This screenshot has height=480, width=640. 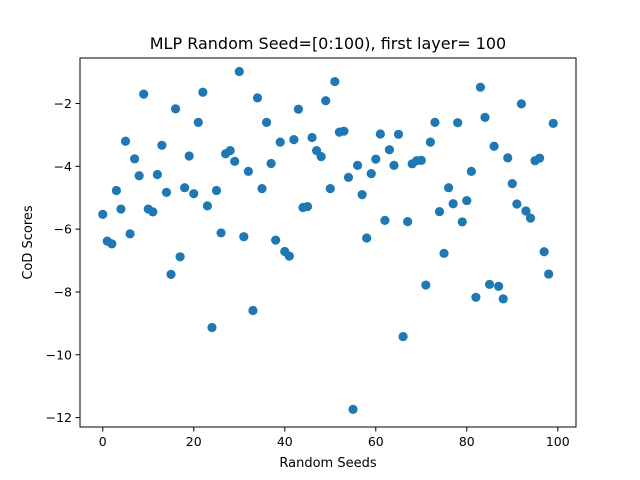 I want to click on y-axis-ticks: −12 −10 −8 −6 −4 −2, so click(x=63, y=260).